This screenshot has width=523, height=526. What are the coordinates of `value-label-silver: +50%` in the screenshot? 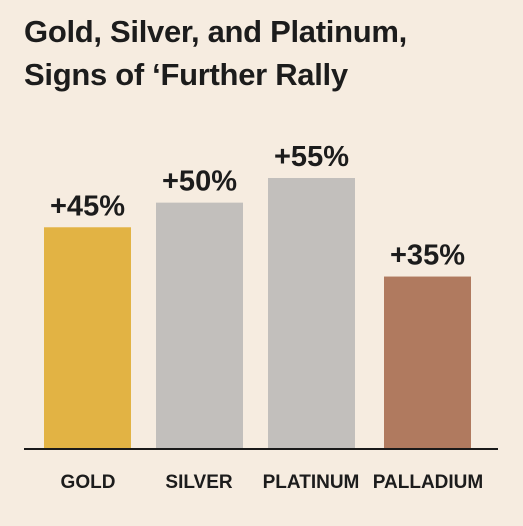 It's located at (199, 182).